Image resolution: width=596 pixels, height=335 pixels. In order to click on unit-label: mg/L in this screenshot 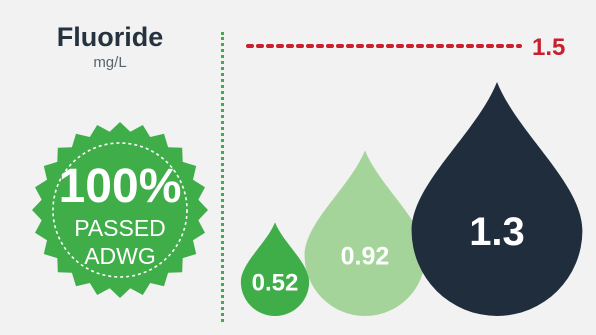, I will do `click(110, 62)`.